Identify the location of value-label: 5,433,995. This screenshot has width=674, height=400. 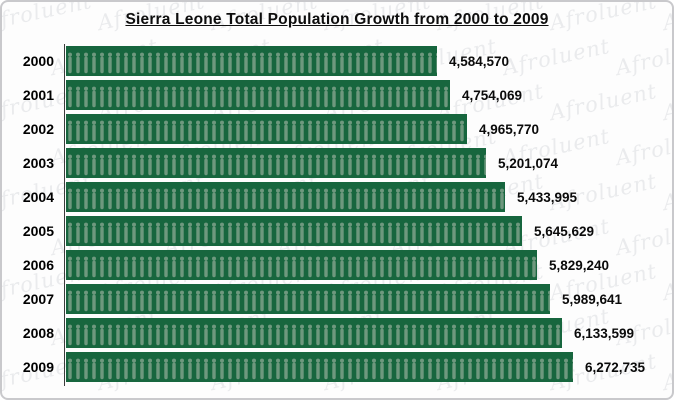
(547, 197).